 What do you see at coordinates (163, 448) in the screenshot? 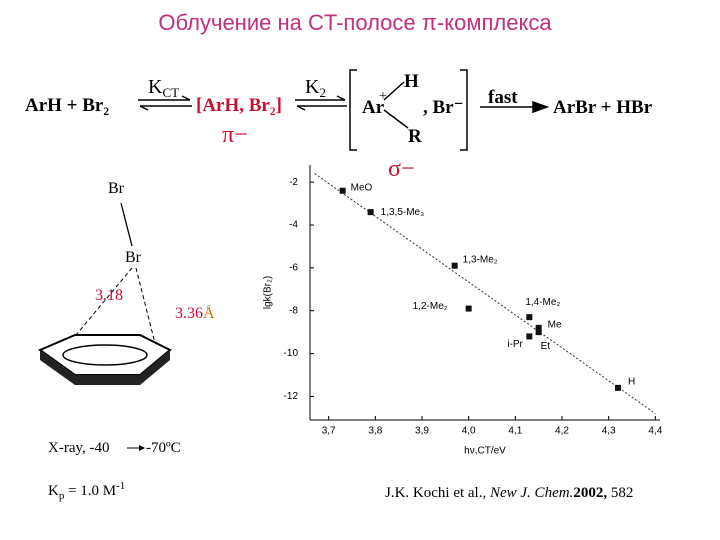
I see `xray-end: -70ºC` at bounding box center [163, 448].